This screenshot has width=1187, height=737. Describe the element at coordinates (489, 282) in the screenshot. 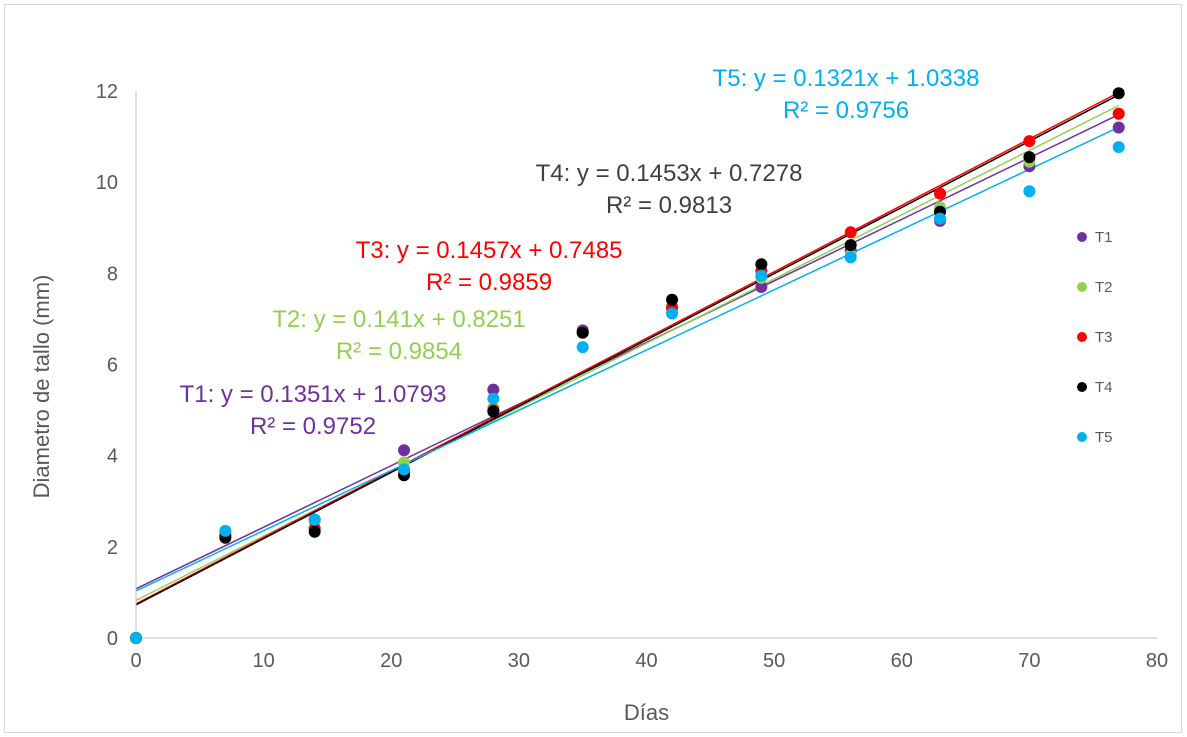

I see `r2-t3: R² = 0.9859` at that location.